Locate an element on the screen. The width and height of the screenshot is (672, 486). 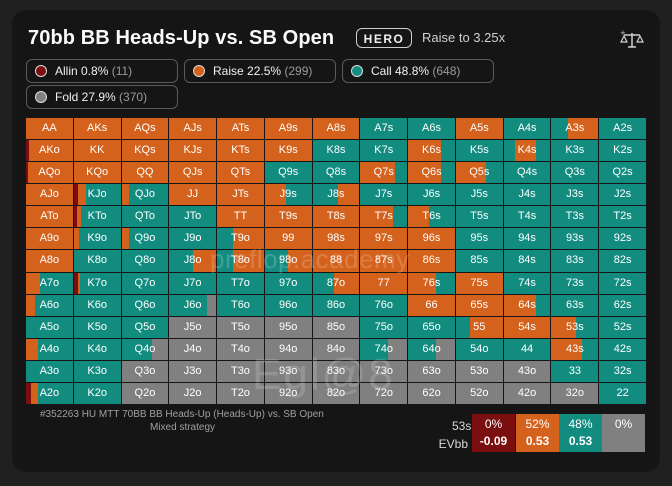
hand-cell-Q6s: Q6s is located at coordinates (431, 173).